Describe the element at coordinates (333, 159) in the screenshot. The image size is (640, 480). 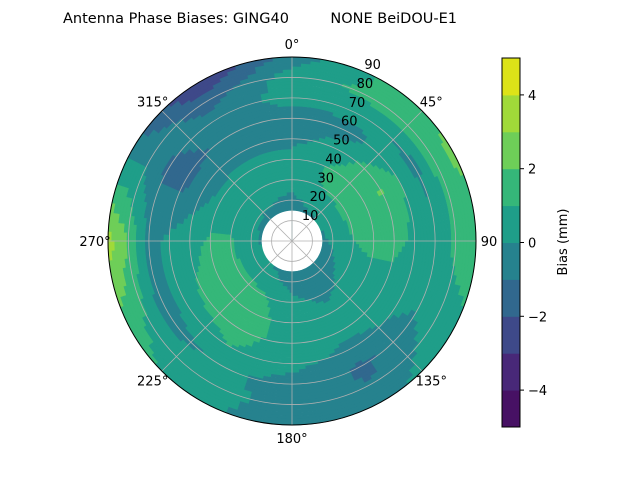
I see `radial-tick-label: 40` at that location.